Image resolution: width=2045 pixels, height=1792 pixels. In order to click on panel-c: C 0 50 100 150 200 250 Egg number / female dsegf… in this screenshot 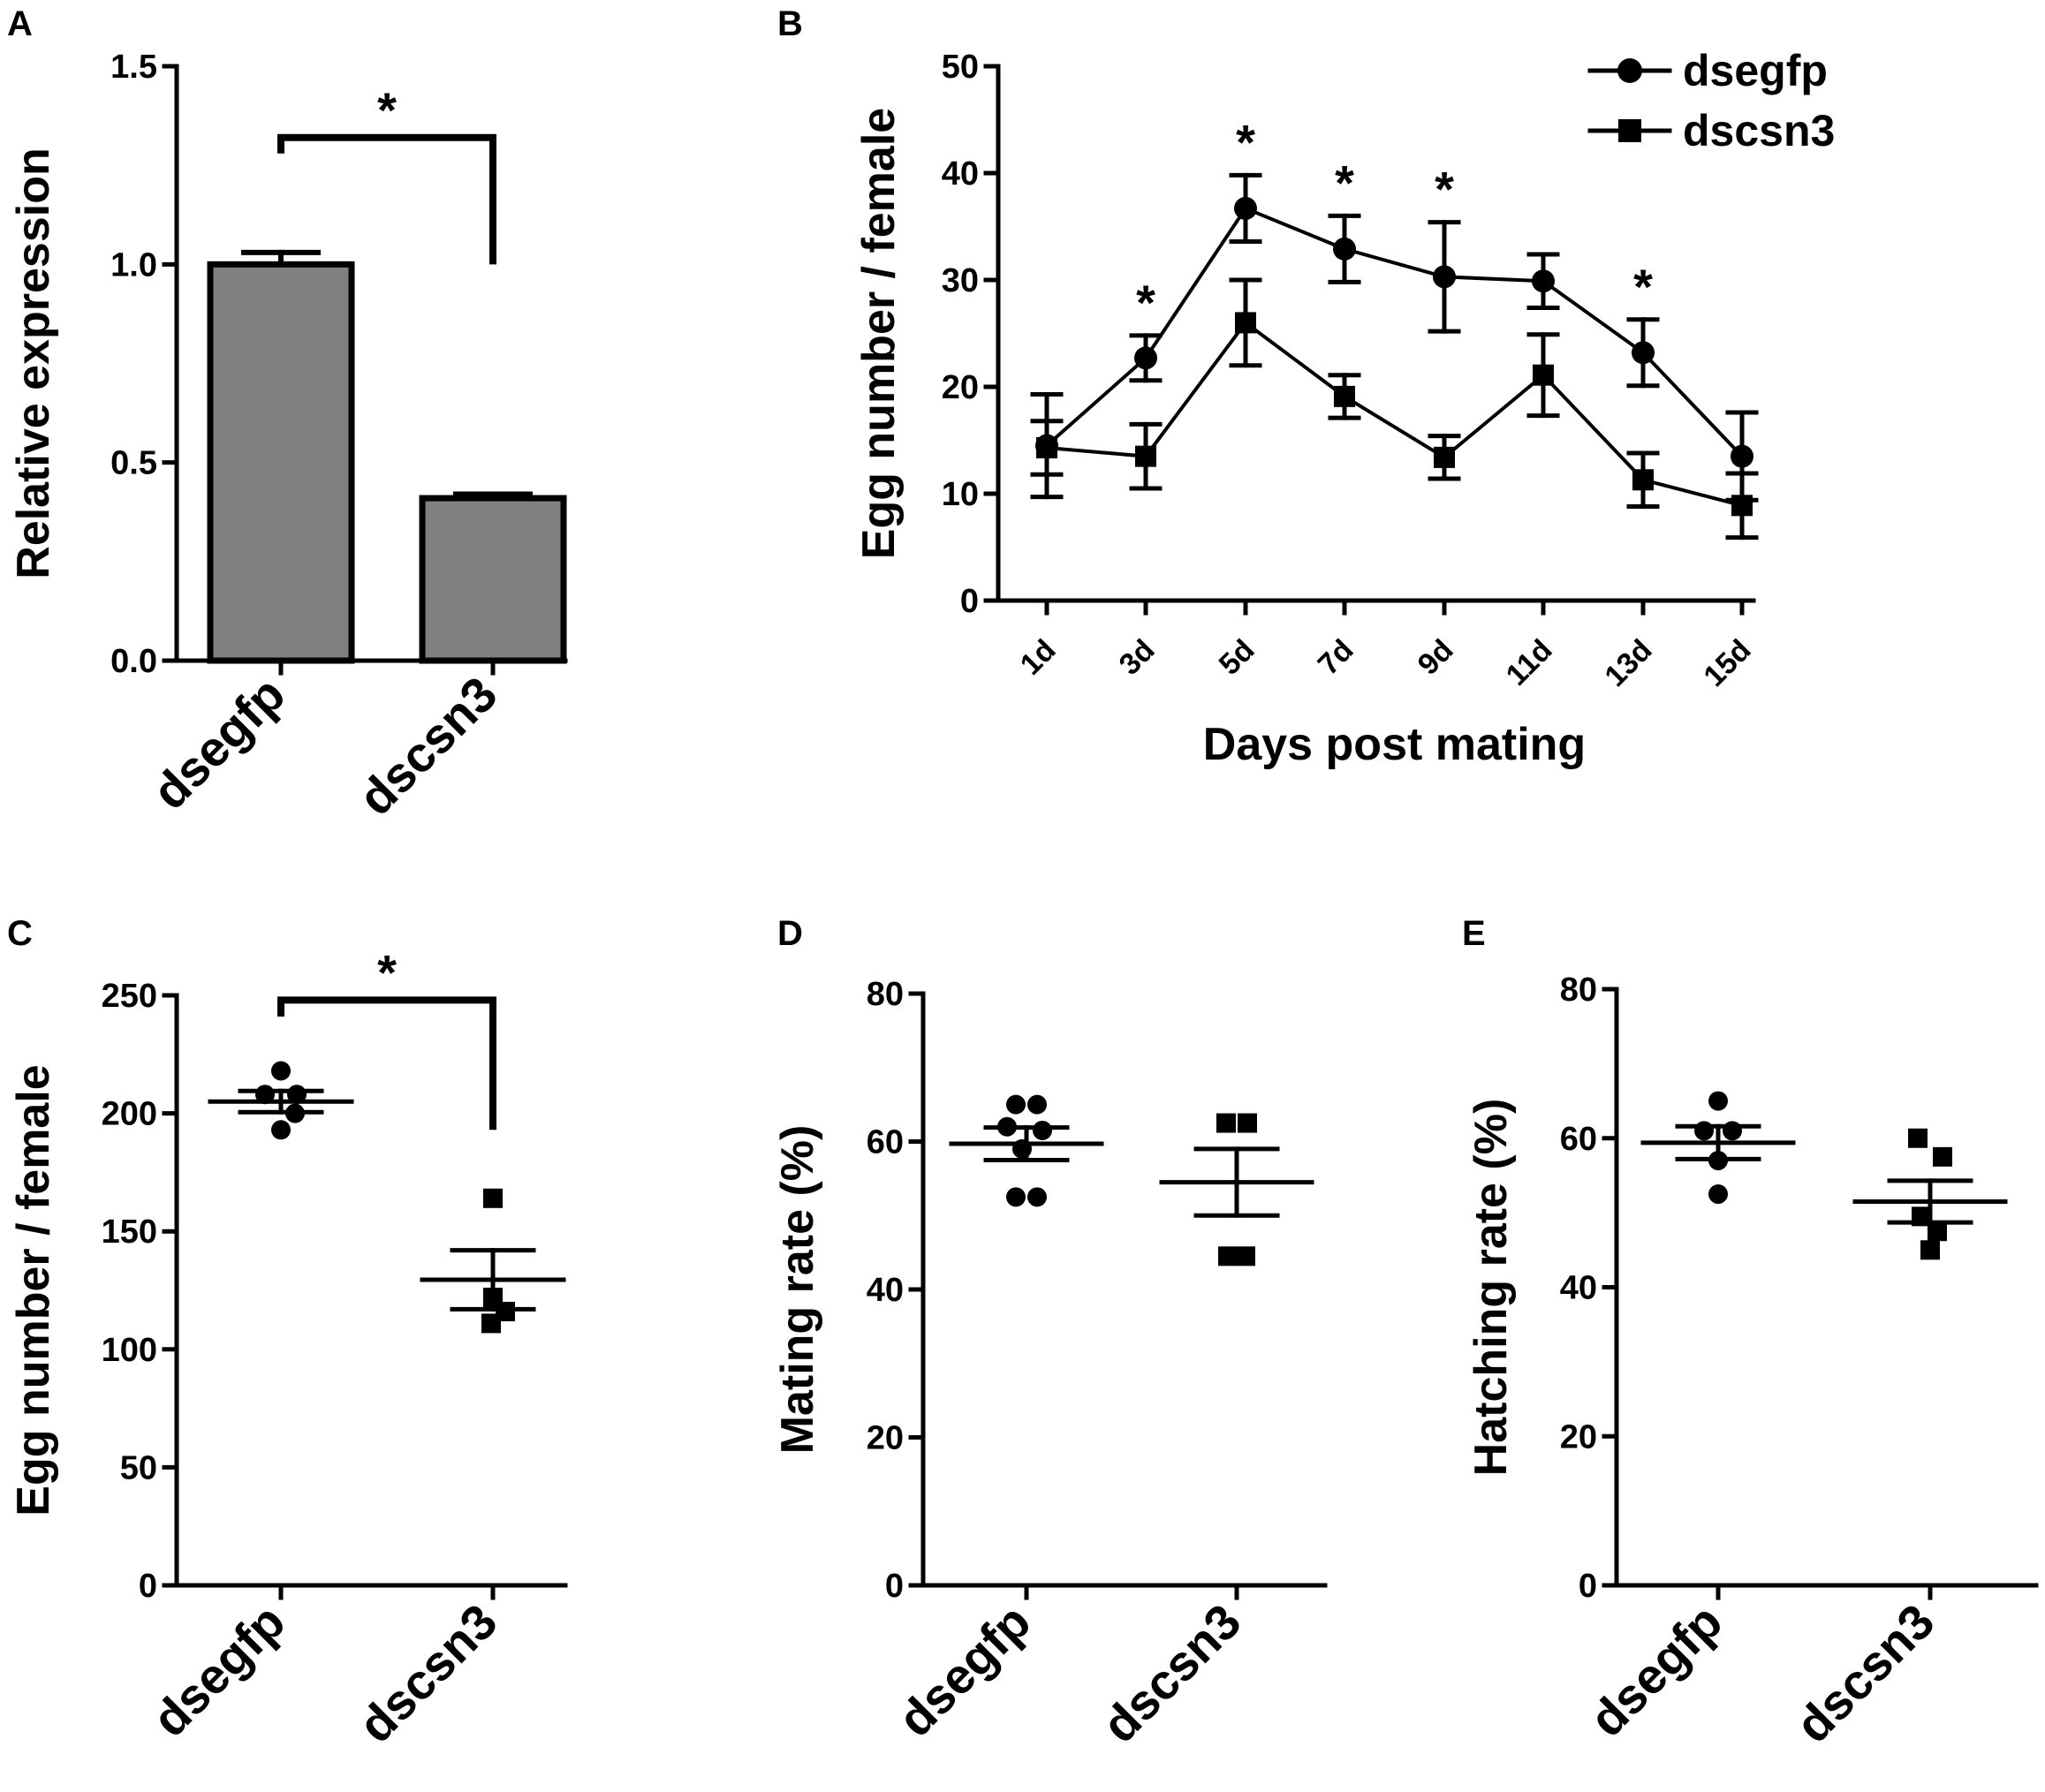, I will do `click(287, 1333)`.